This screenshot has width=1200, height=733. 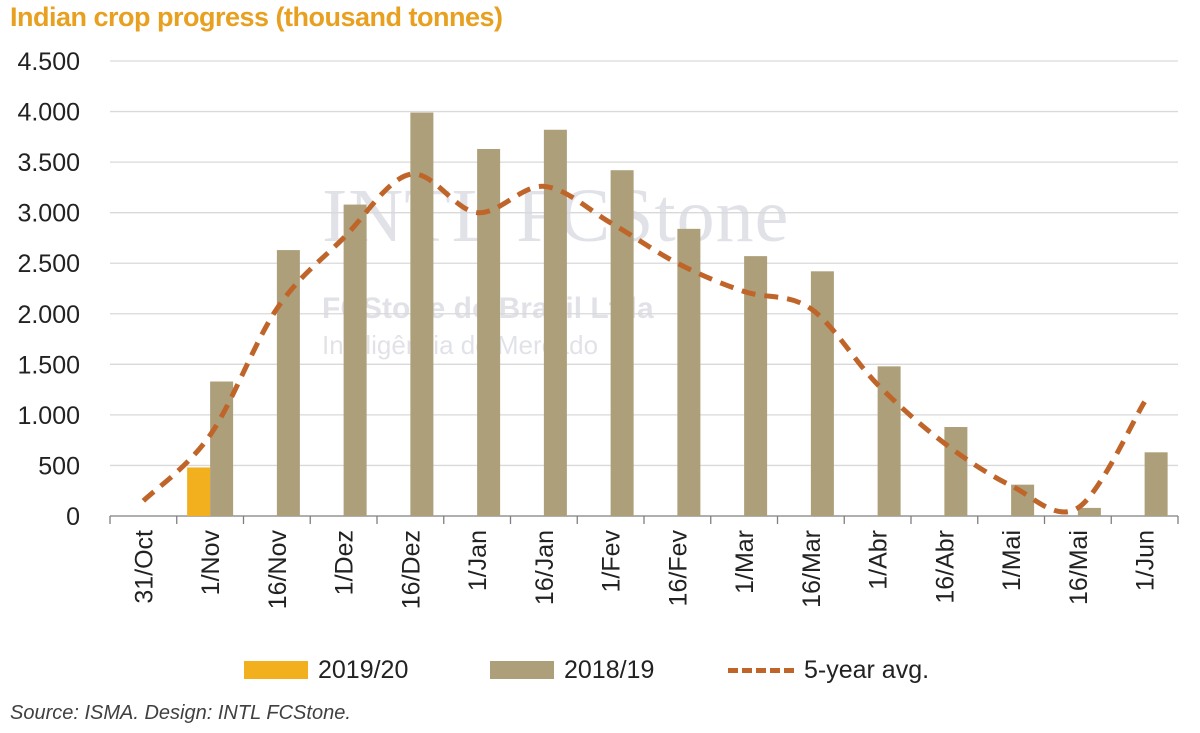 I want to click on legend-item-2018-19: 2018/19, so click(x=572, y=670).